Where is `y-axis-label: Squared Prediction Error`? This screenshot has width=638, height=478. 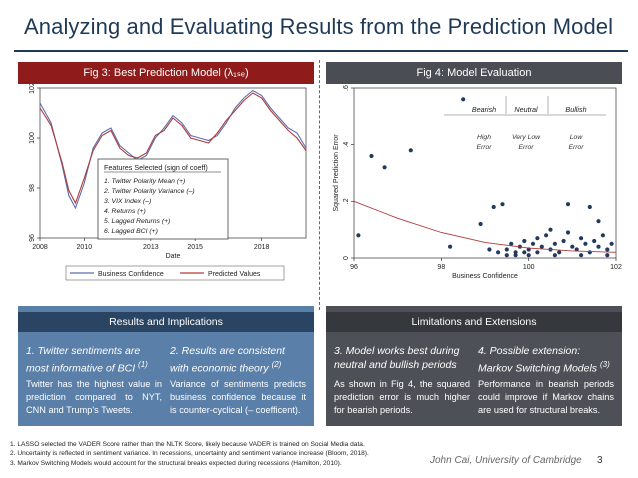
y-axis-label: Squared Prediction Error is located at coordinates (336, 173).